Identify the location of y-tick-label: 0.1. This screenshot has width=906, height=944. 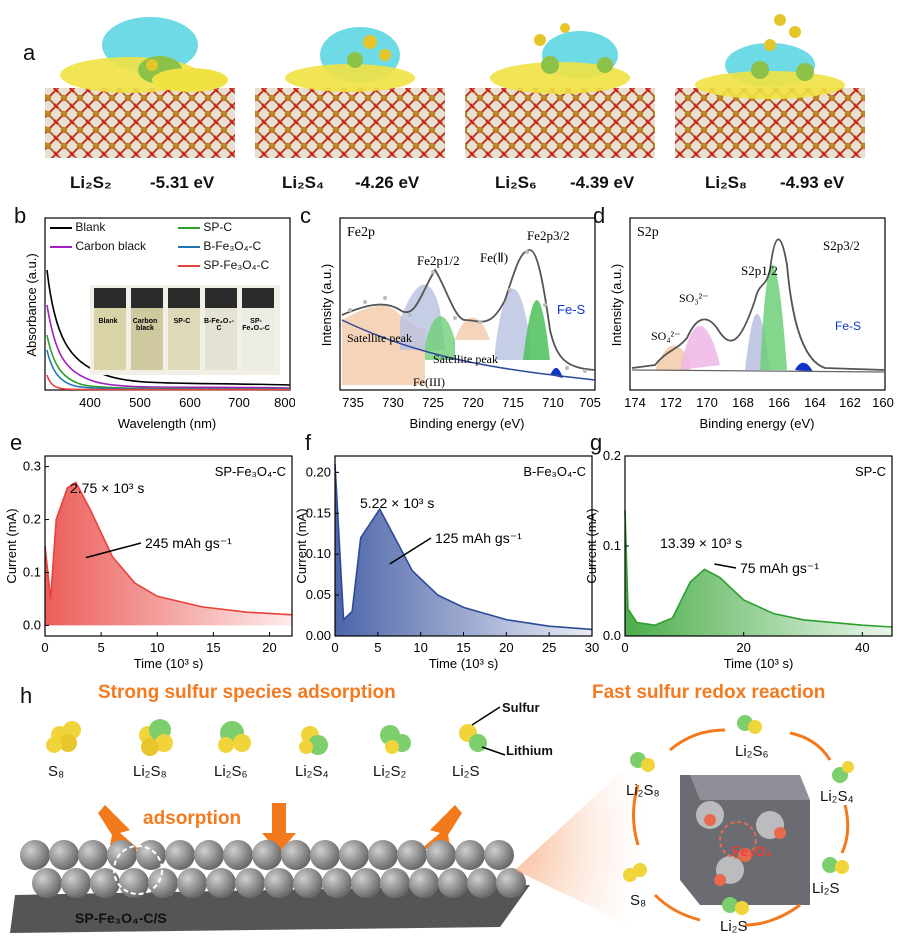
(32, 571).